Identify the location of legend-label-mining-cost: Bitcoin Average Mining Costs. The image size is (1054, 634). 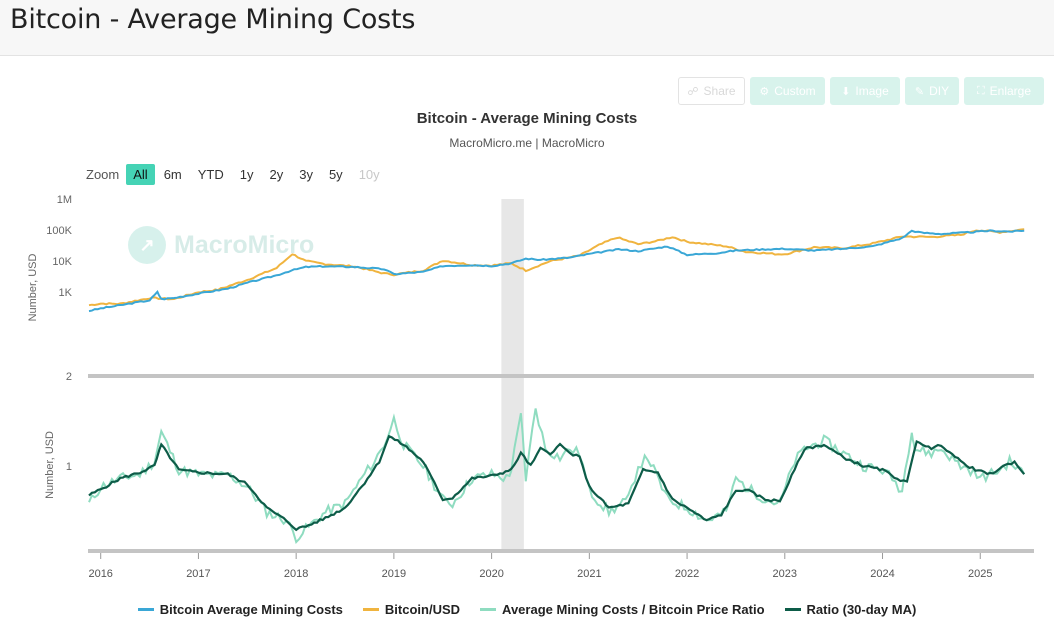
(251, 609).